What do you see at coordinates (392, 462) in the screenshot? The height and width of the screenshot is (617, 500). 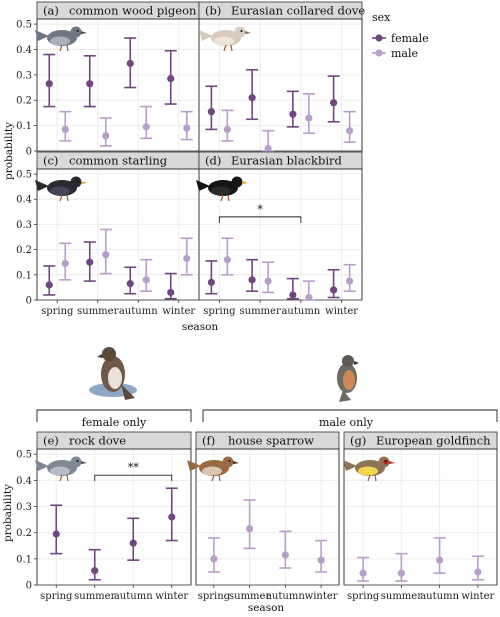 I see `goldfinch-icon-beak` at bounding box center [392, 462].